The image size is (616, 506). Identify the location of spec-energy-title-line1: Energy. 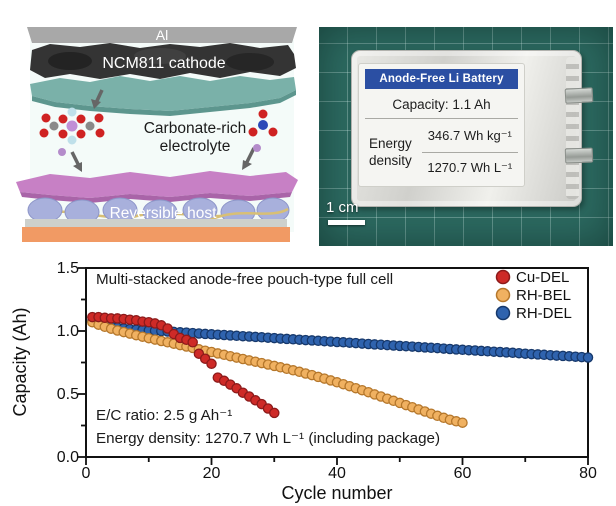
(390, 143).